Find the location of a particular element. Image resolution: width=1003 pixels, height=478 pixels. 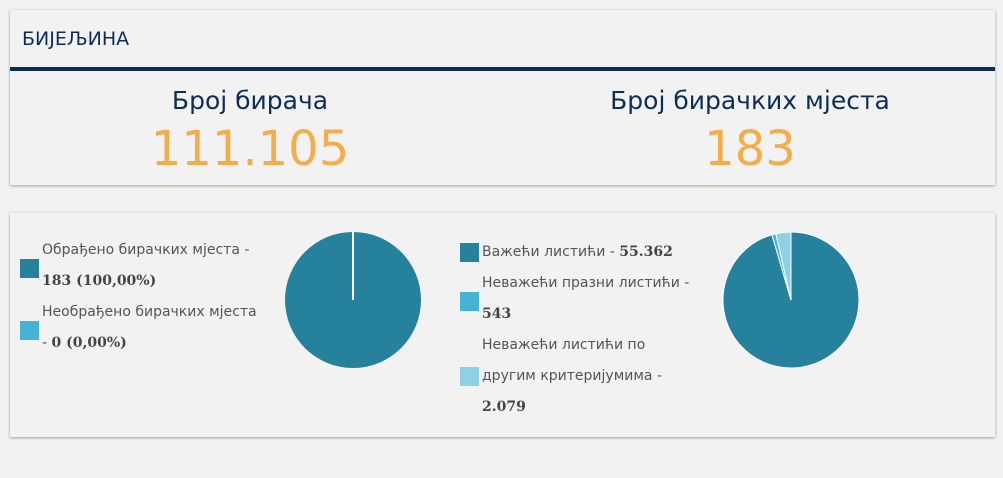

legend-item: Обрађено бирачких мјеста - 183 (100,00%) is located at coordinates (140, 266).